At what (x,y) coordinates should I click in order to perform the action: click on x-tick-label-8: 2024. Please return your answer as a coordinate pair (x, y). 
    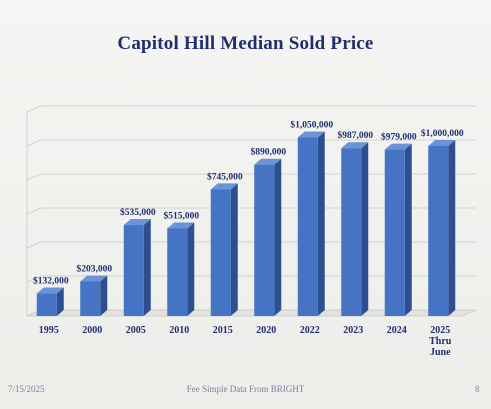
    Looking at the image, I should click on (397, 330).